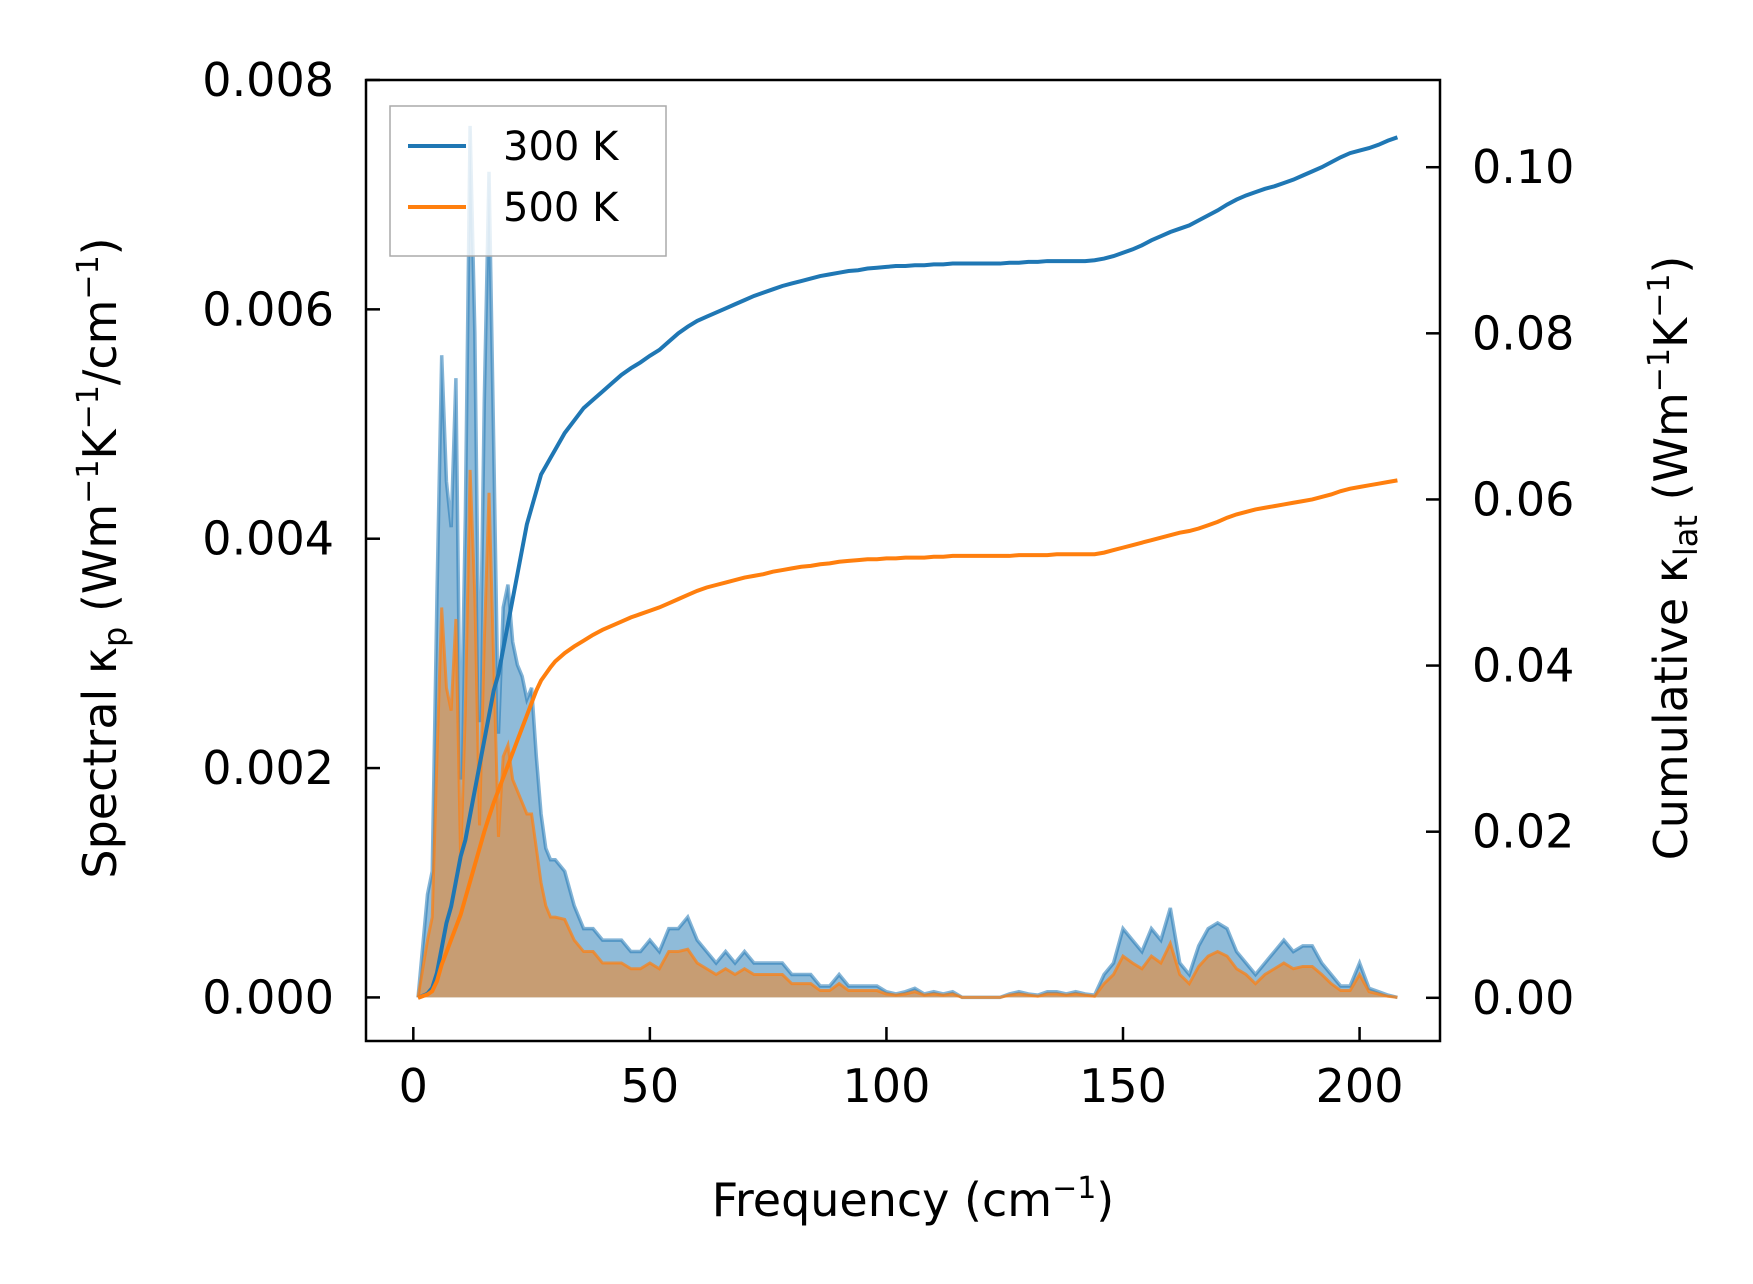 The width and height of the screenshot is (1753, 1284). I want to click on y-right-label-sup1: −1, so click(1659, 370).